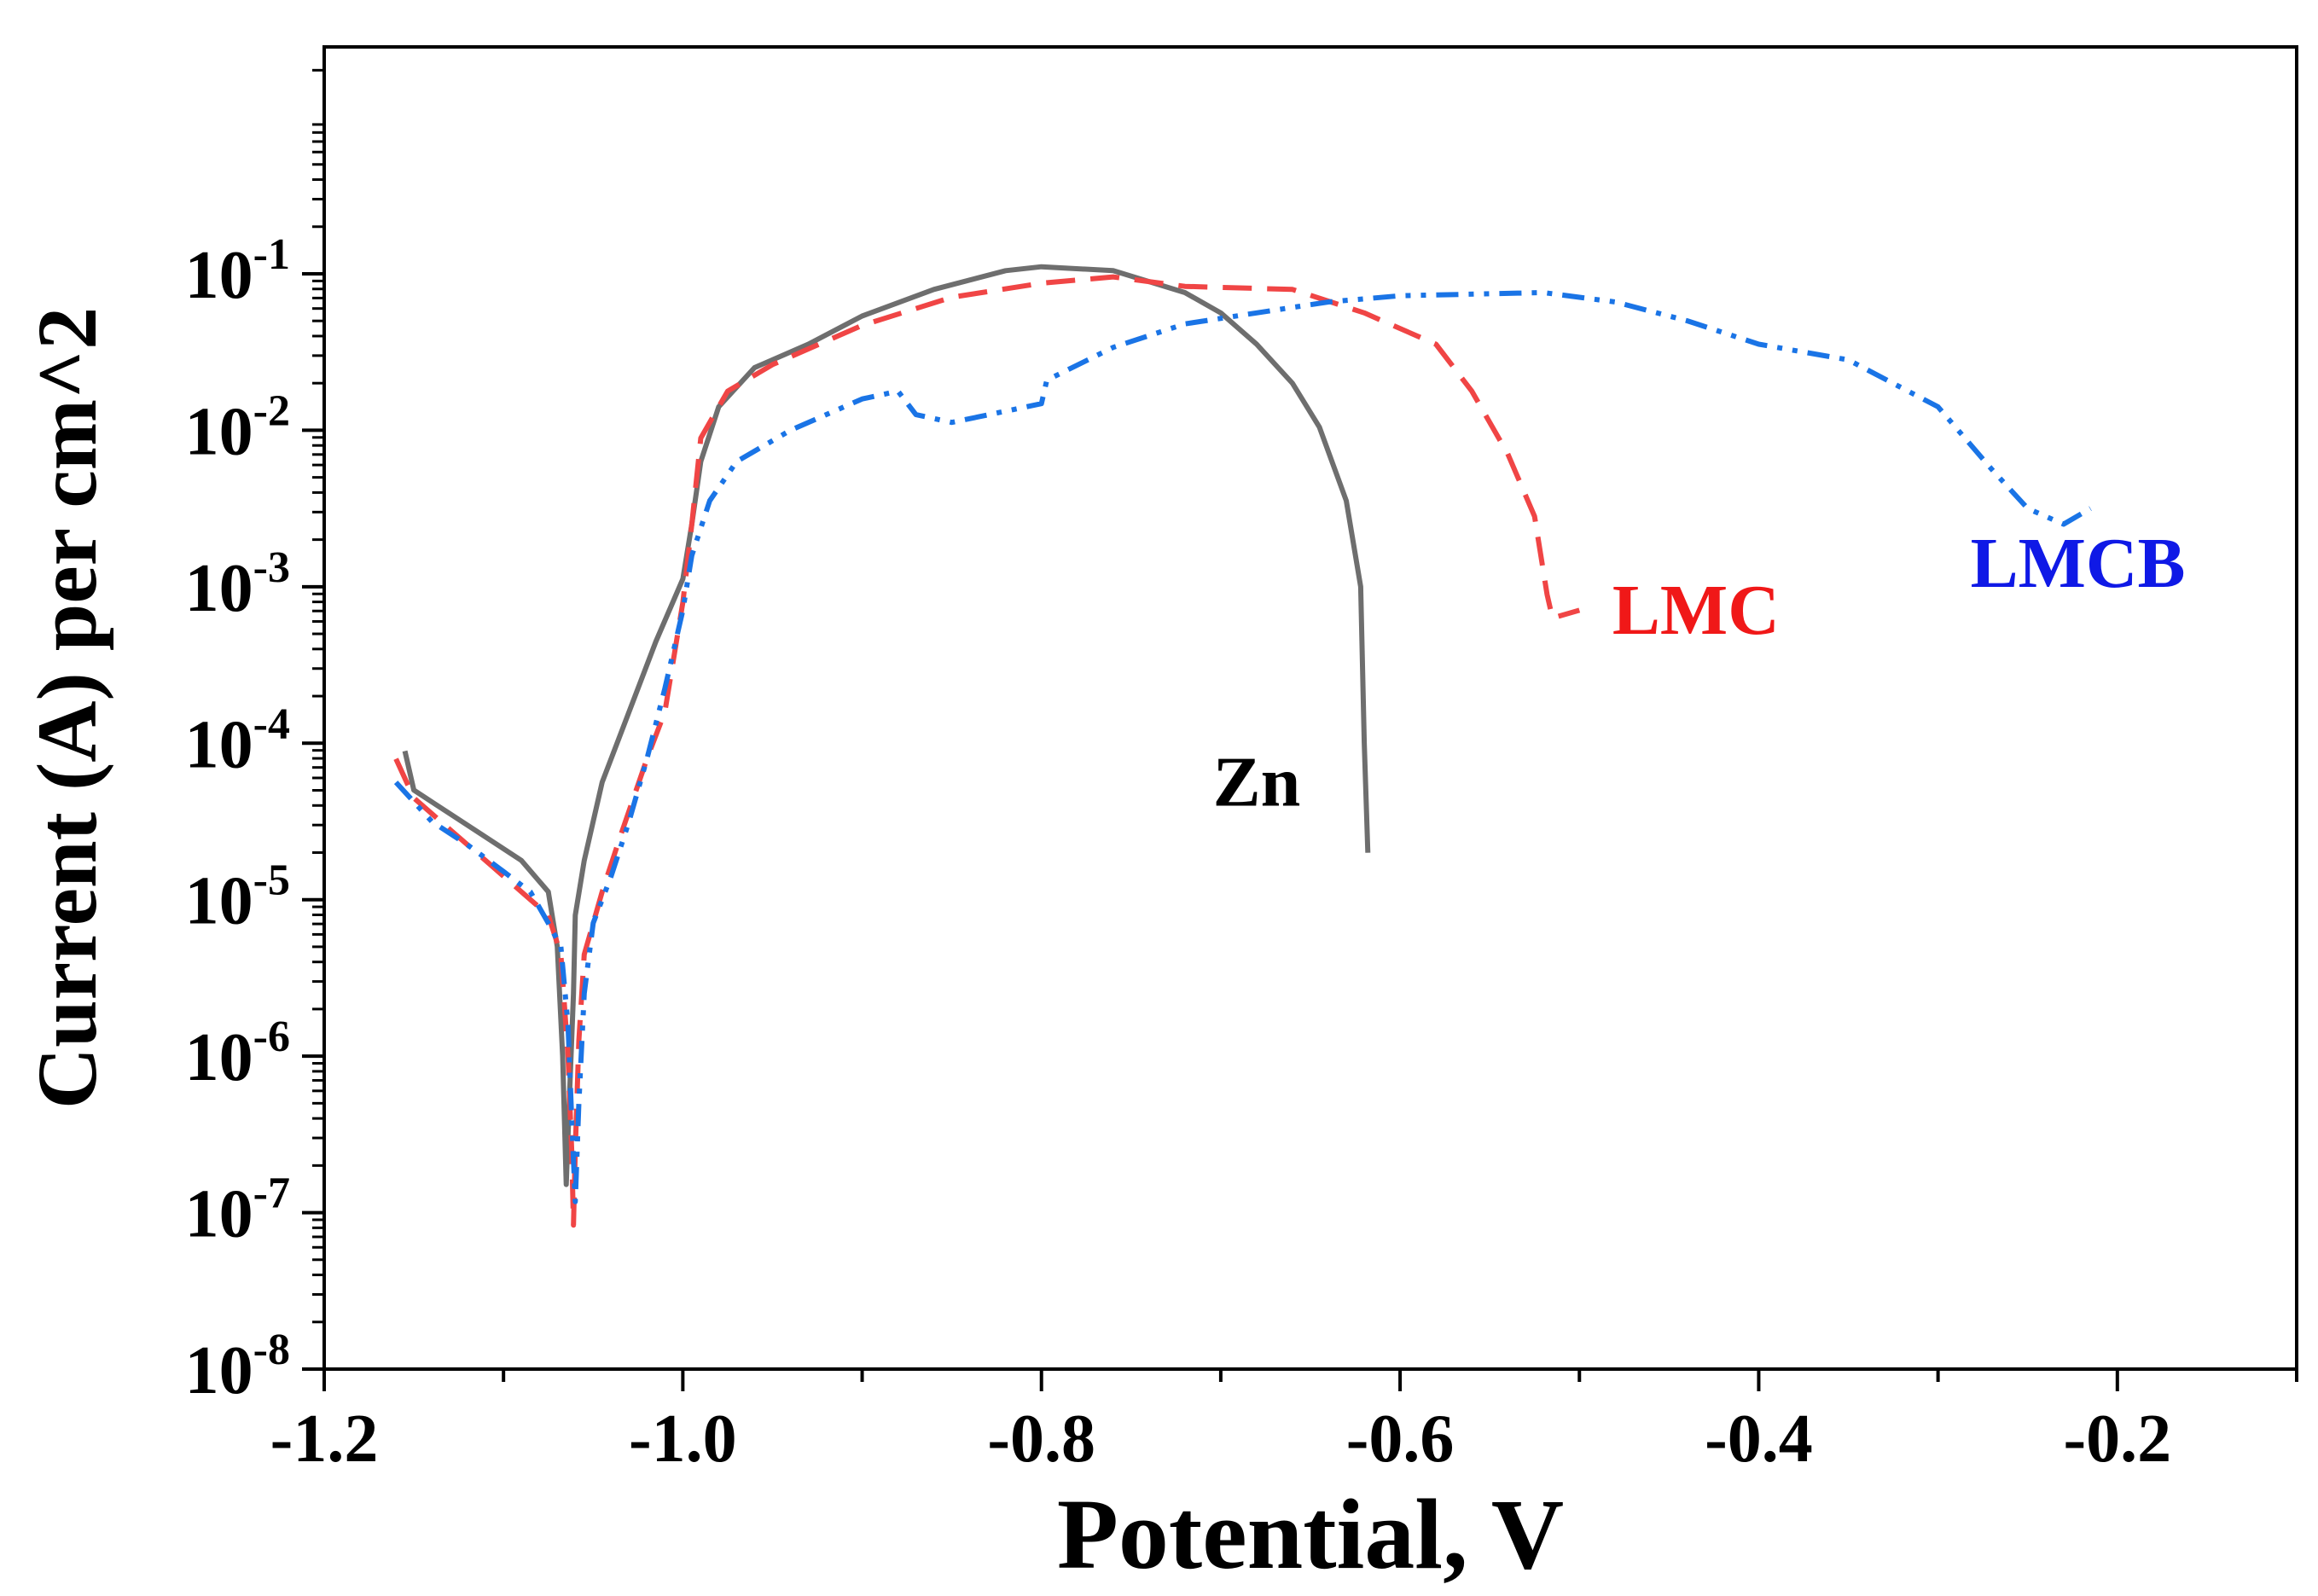  What do you see at coordinates (1759, 1439) in the screenshot?
I see `x-tick-label: -0.4` at bounding box center [1759, 1439].